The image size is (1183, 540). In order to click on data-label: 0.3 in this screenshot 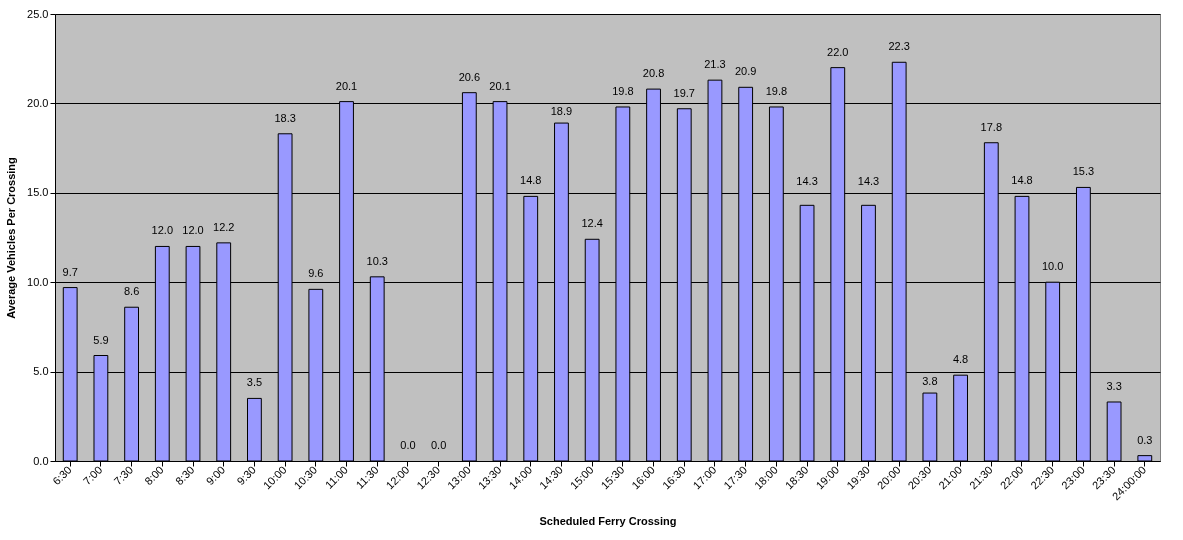, I will do `click(1145, 439)`.